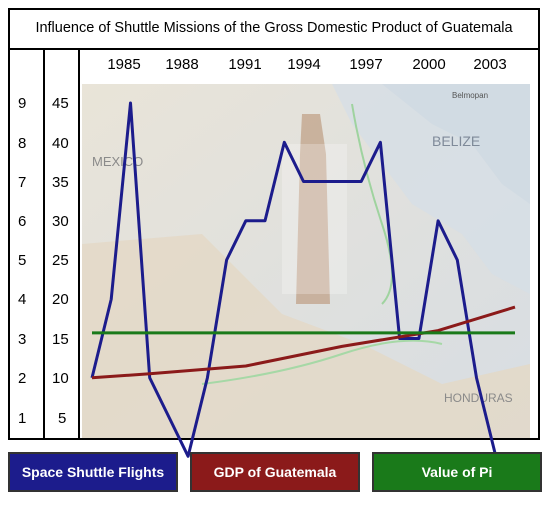 This screenshot has width=550, height=506. What do you see at coordinates (62, 418) in the screenshot?
I see `right-axis-tick: 5` at bounding box center [62, 418].